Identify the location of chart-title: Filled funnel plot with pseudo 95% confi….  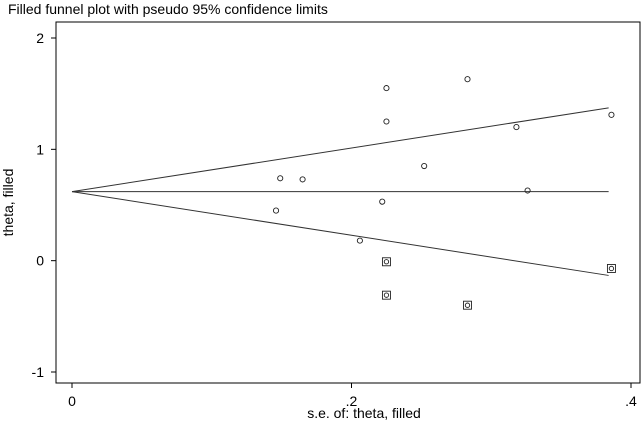
(168, 9).